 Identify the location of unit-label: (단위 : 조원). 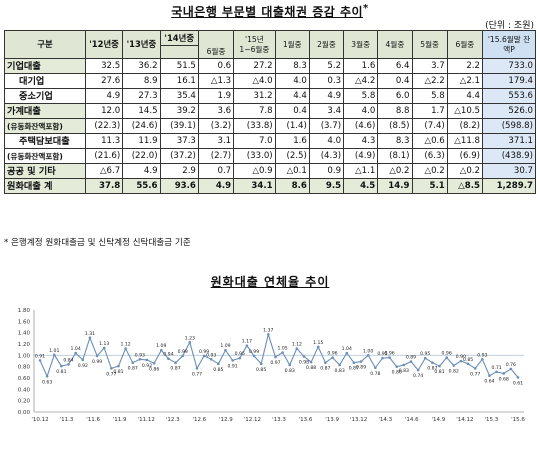
(509, 26).